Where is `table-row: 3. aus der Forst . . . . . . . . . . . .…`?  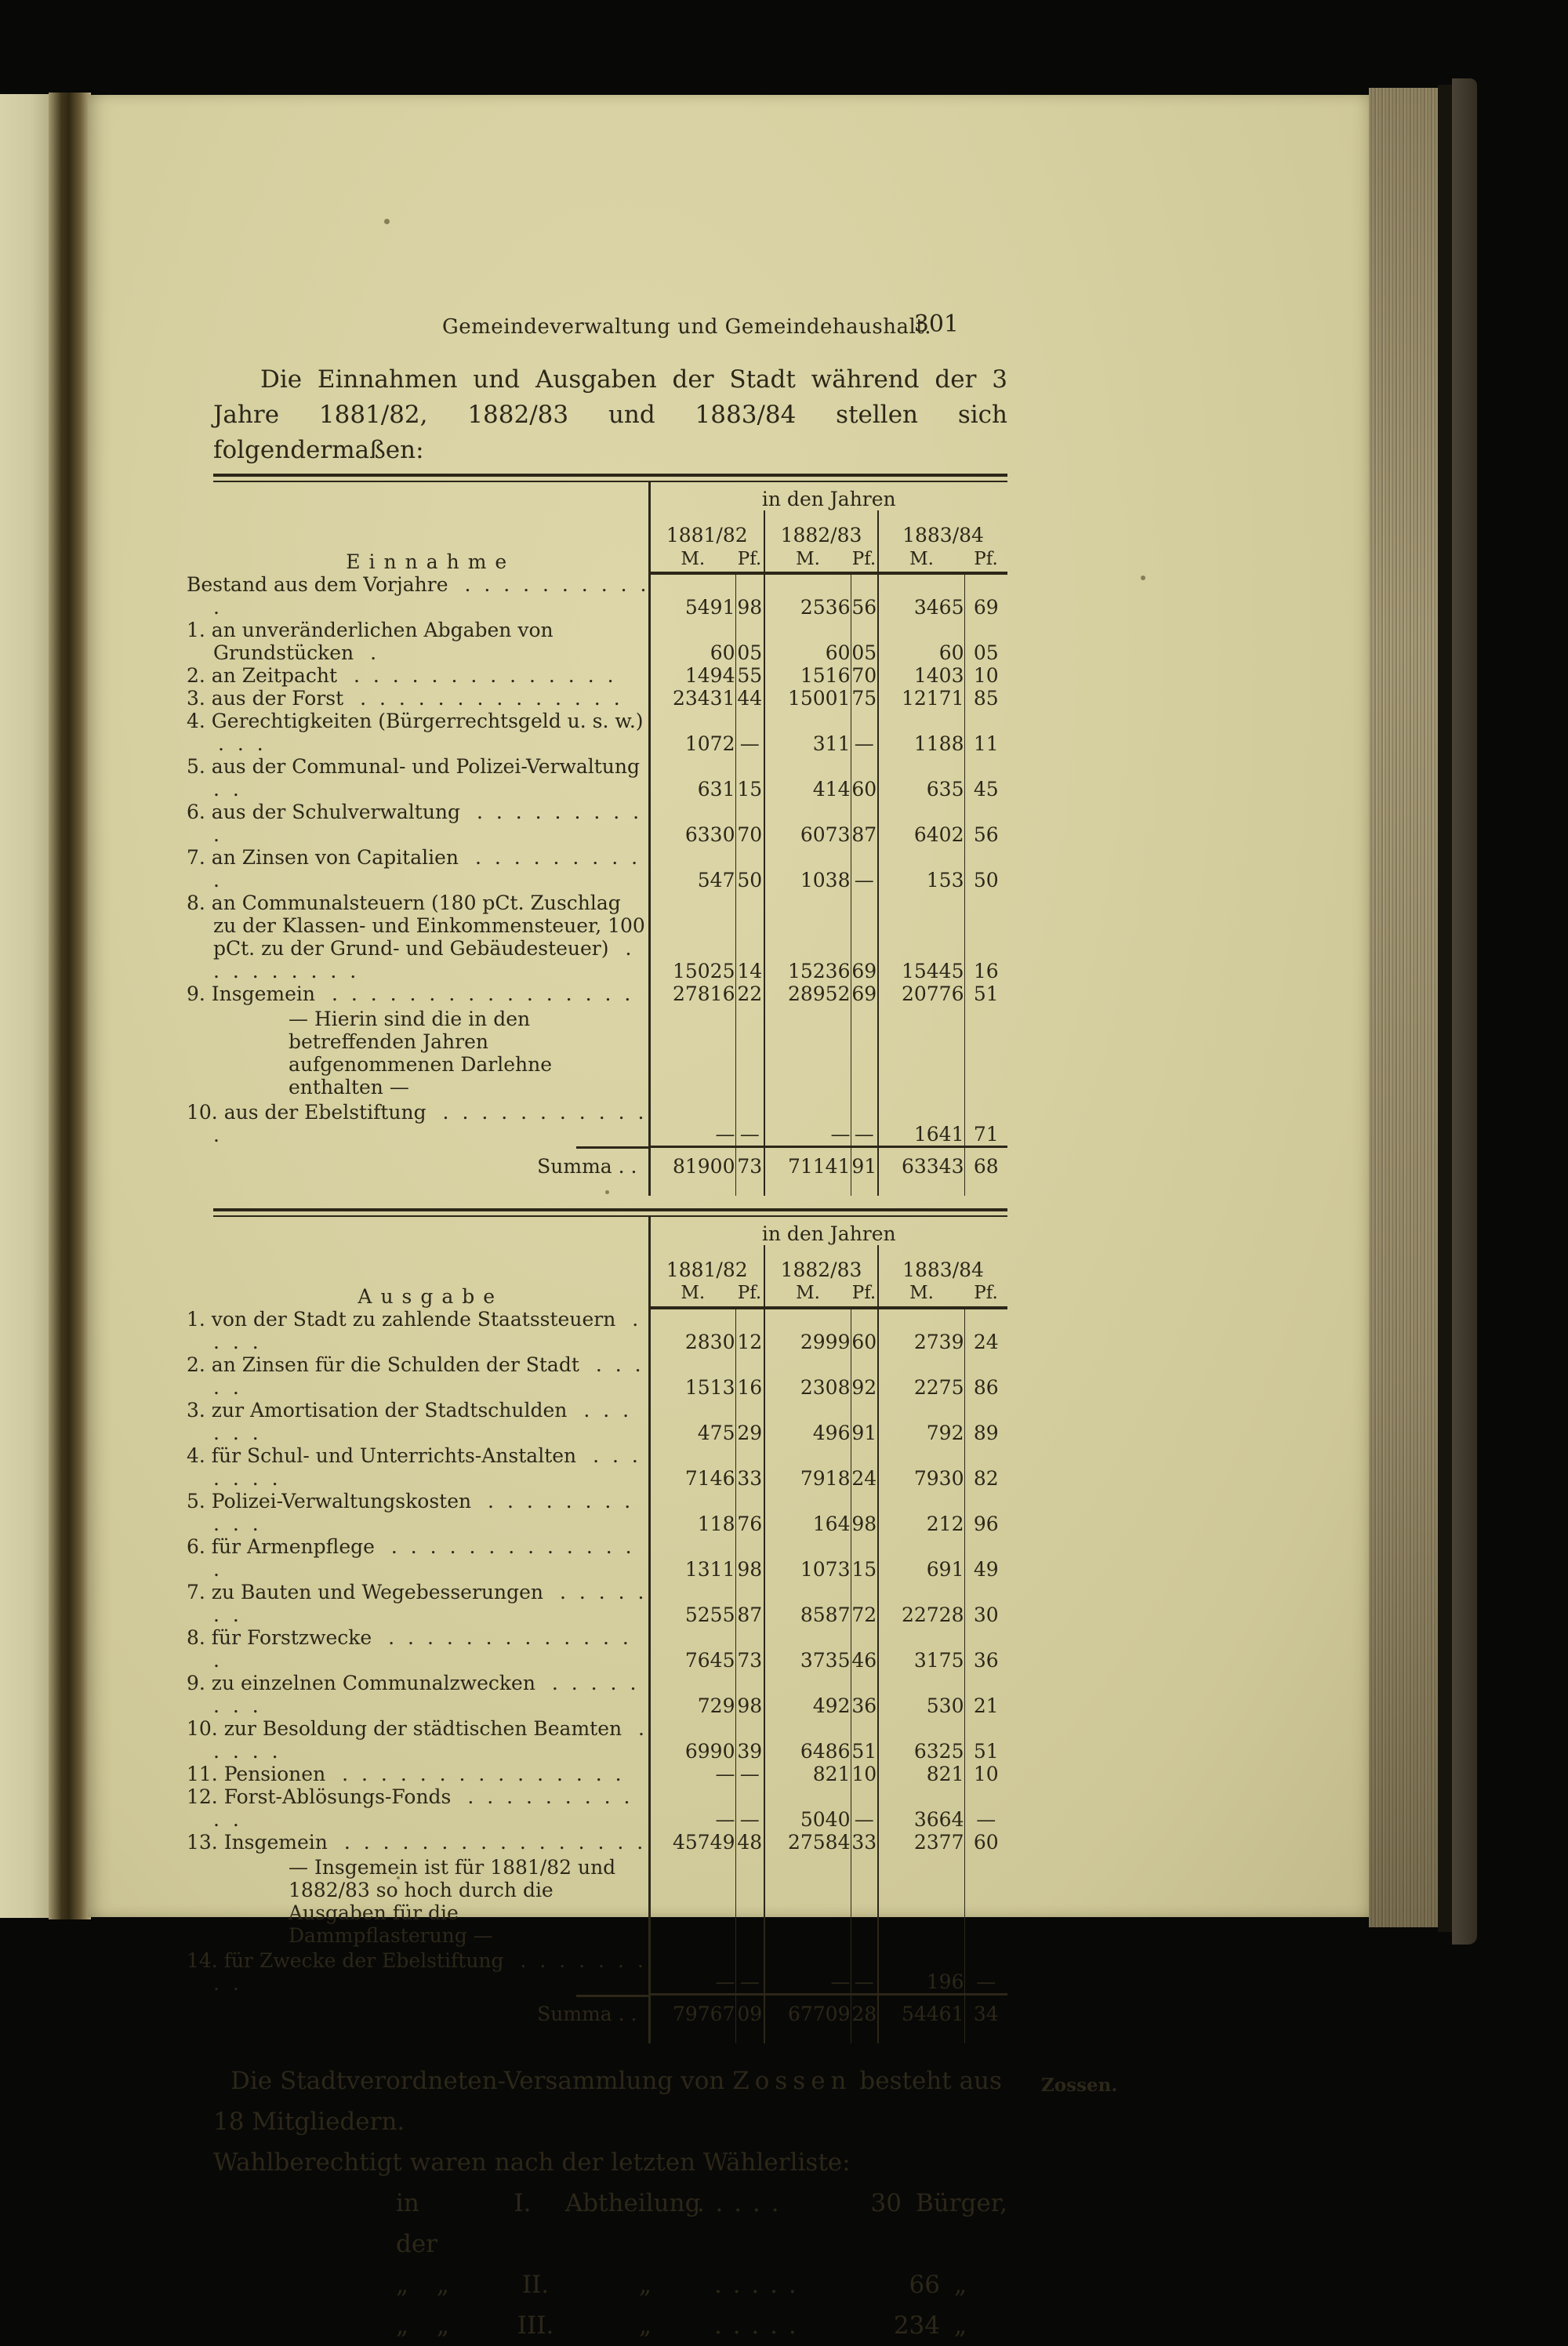
table-row: 3. aus der Forst . . . . . . . . . . . .… is located at coordinates (597, 698).